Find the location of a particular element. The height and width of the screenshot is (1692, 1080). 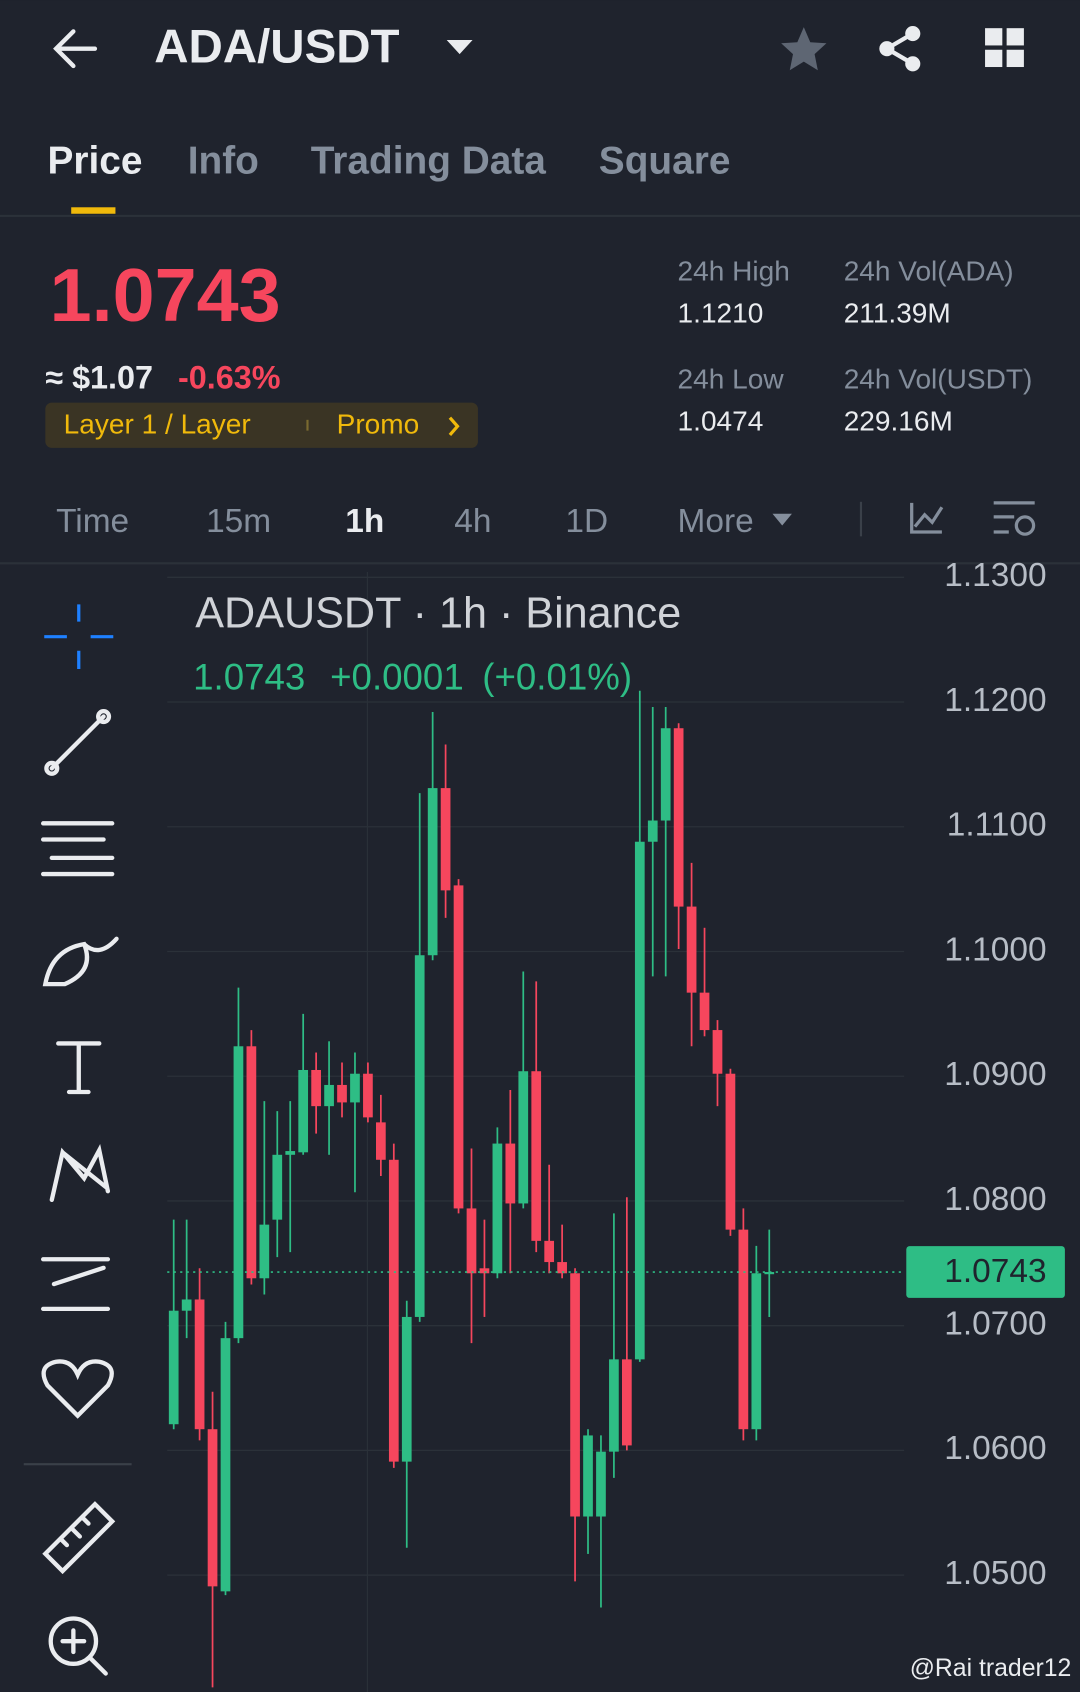

last-price-box is located at coordinates (985, 1272).